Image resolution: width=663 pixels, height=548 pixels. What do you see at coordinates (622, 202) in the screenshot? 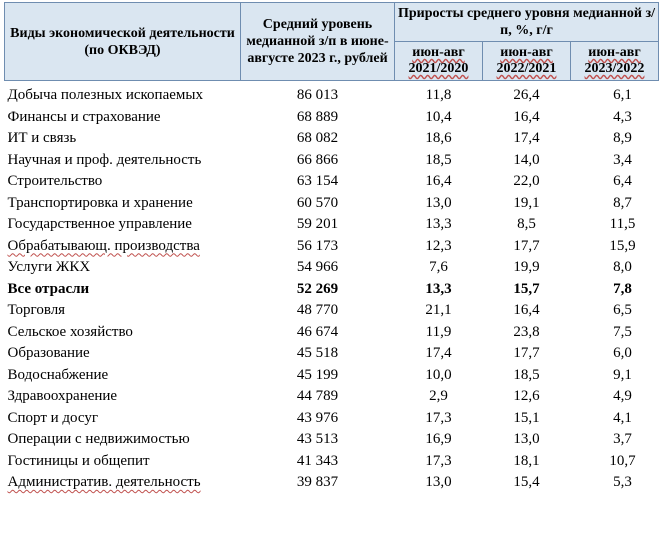
I see `growth-2023-2022-cell: 8,7` at bounding box center [622, 202].